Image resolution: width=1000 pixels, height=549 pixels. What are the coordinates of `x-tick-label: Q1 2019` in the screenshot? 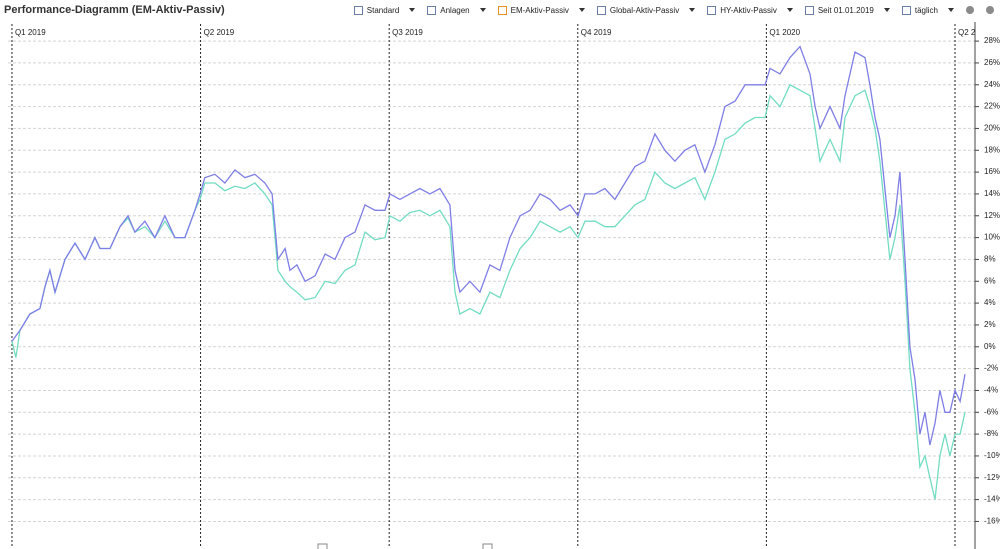 It's located at (30, 32).